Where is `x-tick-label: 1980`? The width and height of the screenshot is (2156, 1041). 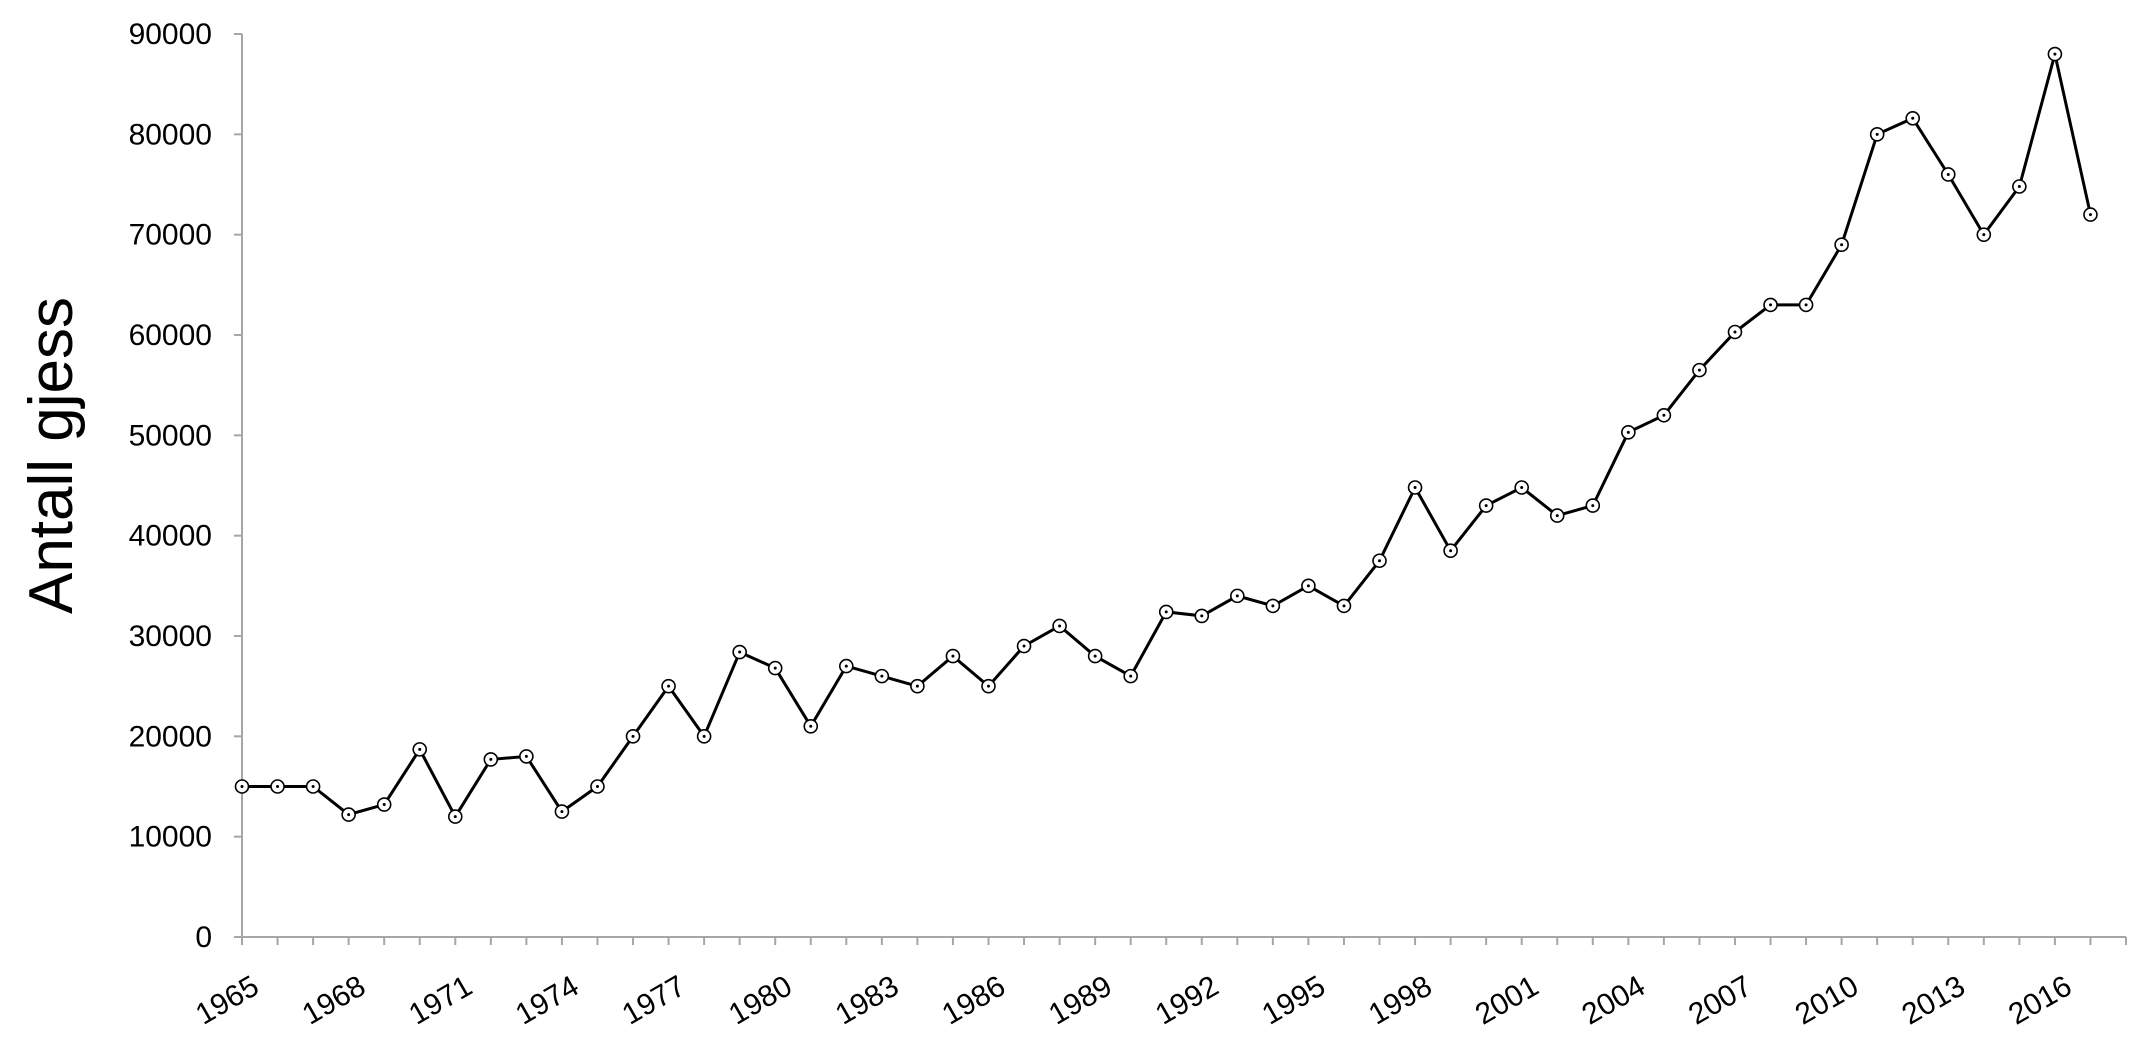 x-tick-label: 1980 is located at coordinates (760, 1000).